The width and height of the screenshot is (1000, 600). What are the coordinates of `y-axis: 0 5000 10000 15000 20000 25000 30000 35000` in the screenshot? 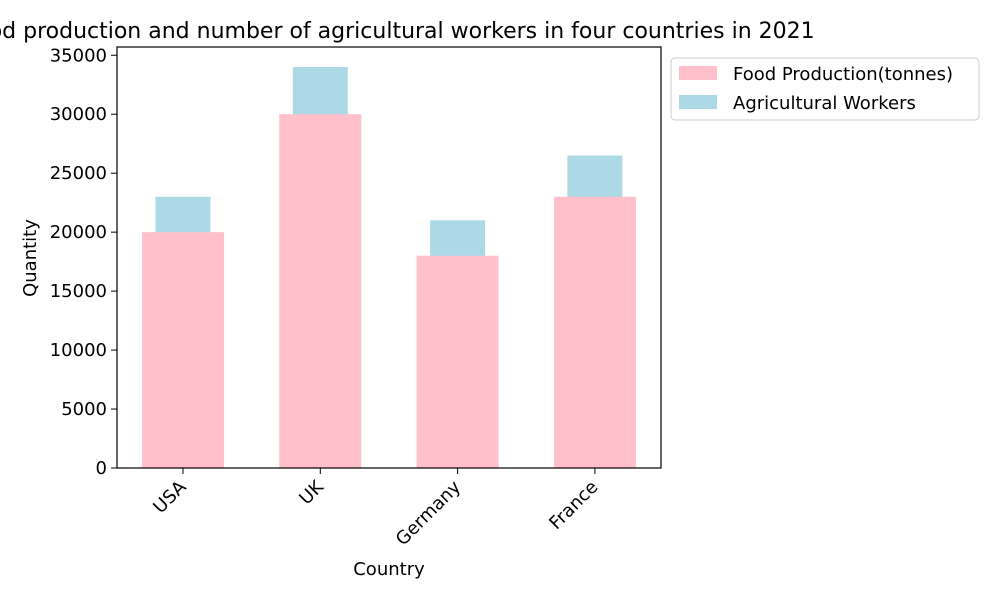 It's located at (83, 262).